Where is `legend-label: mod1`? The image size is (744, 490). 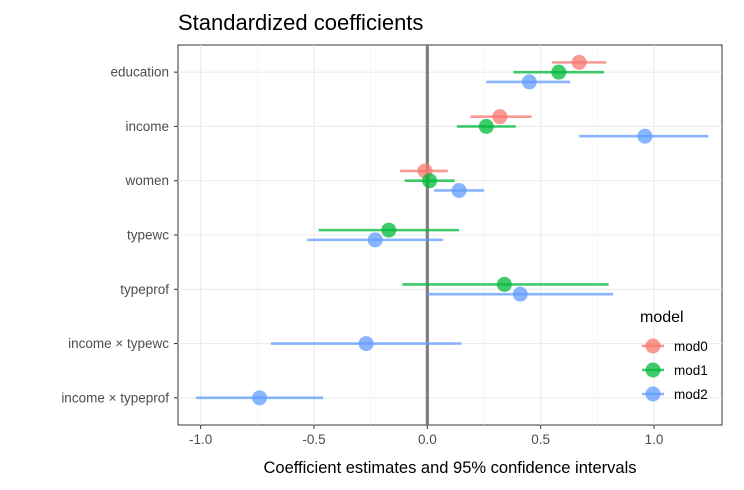
legend-label: mod1 is located at coordinates (691, 370).